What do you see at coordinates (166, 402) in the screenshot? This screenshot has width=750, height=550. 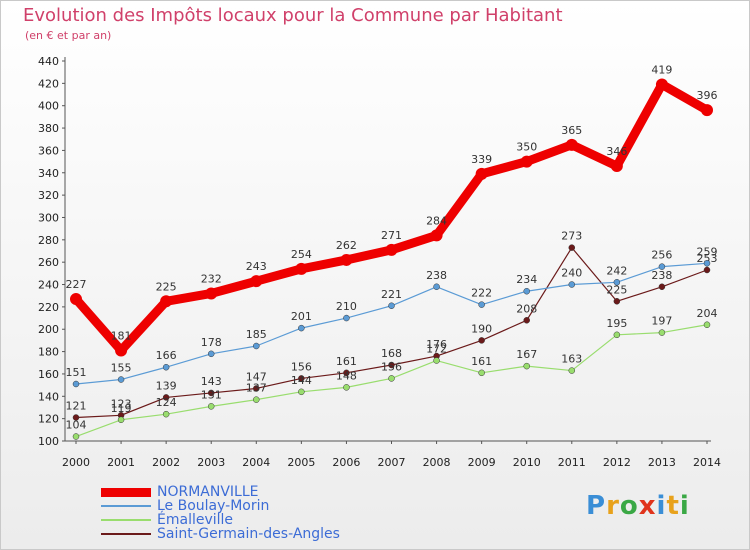 I see `data-label: 124` at bounding box center [166, 402].